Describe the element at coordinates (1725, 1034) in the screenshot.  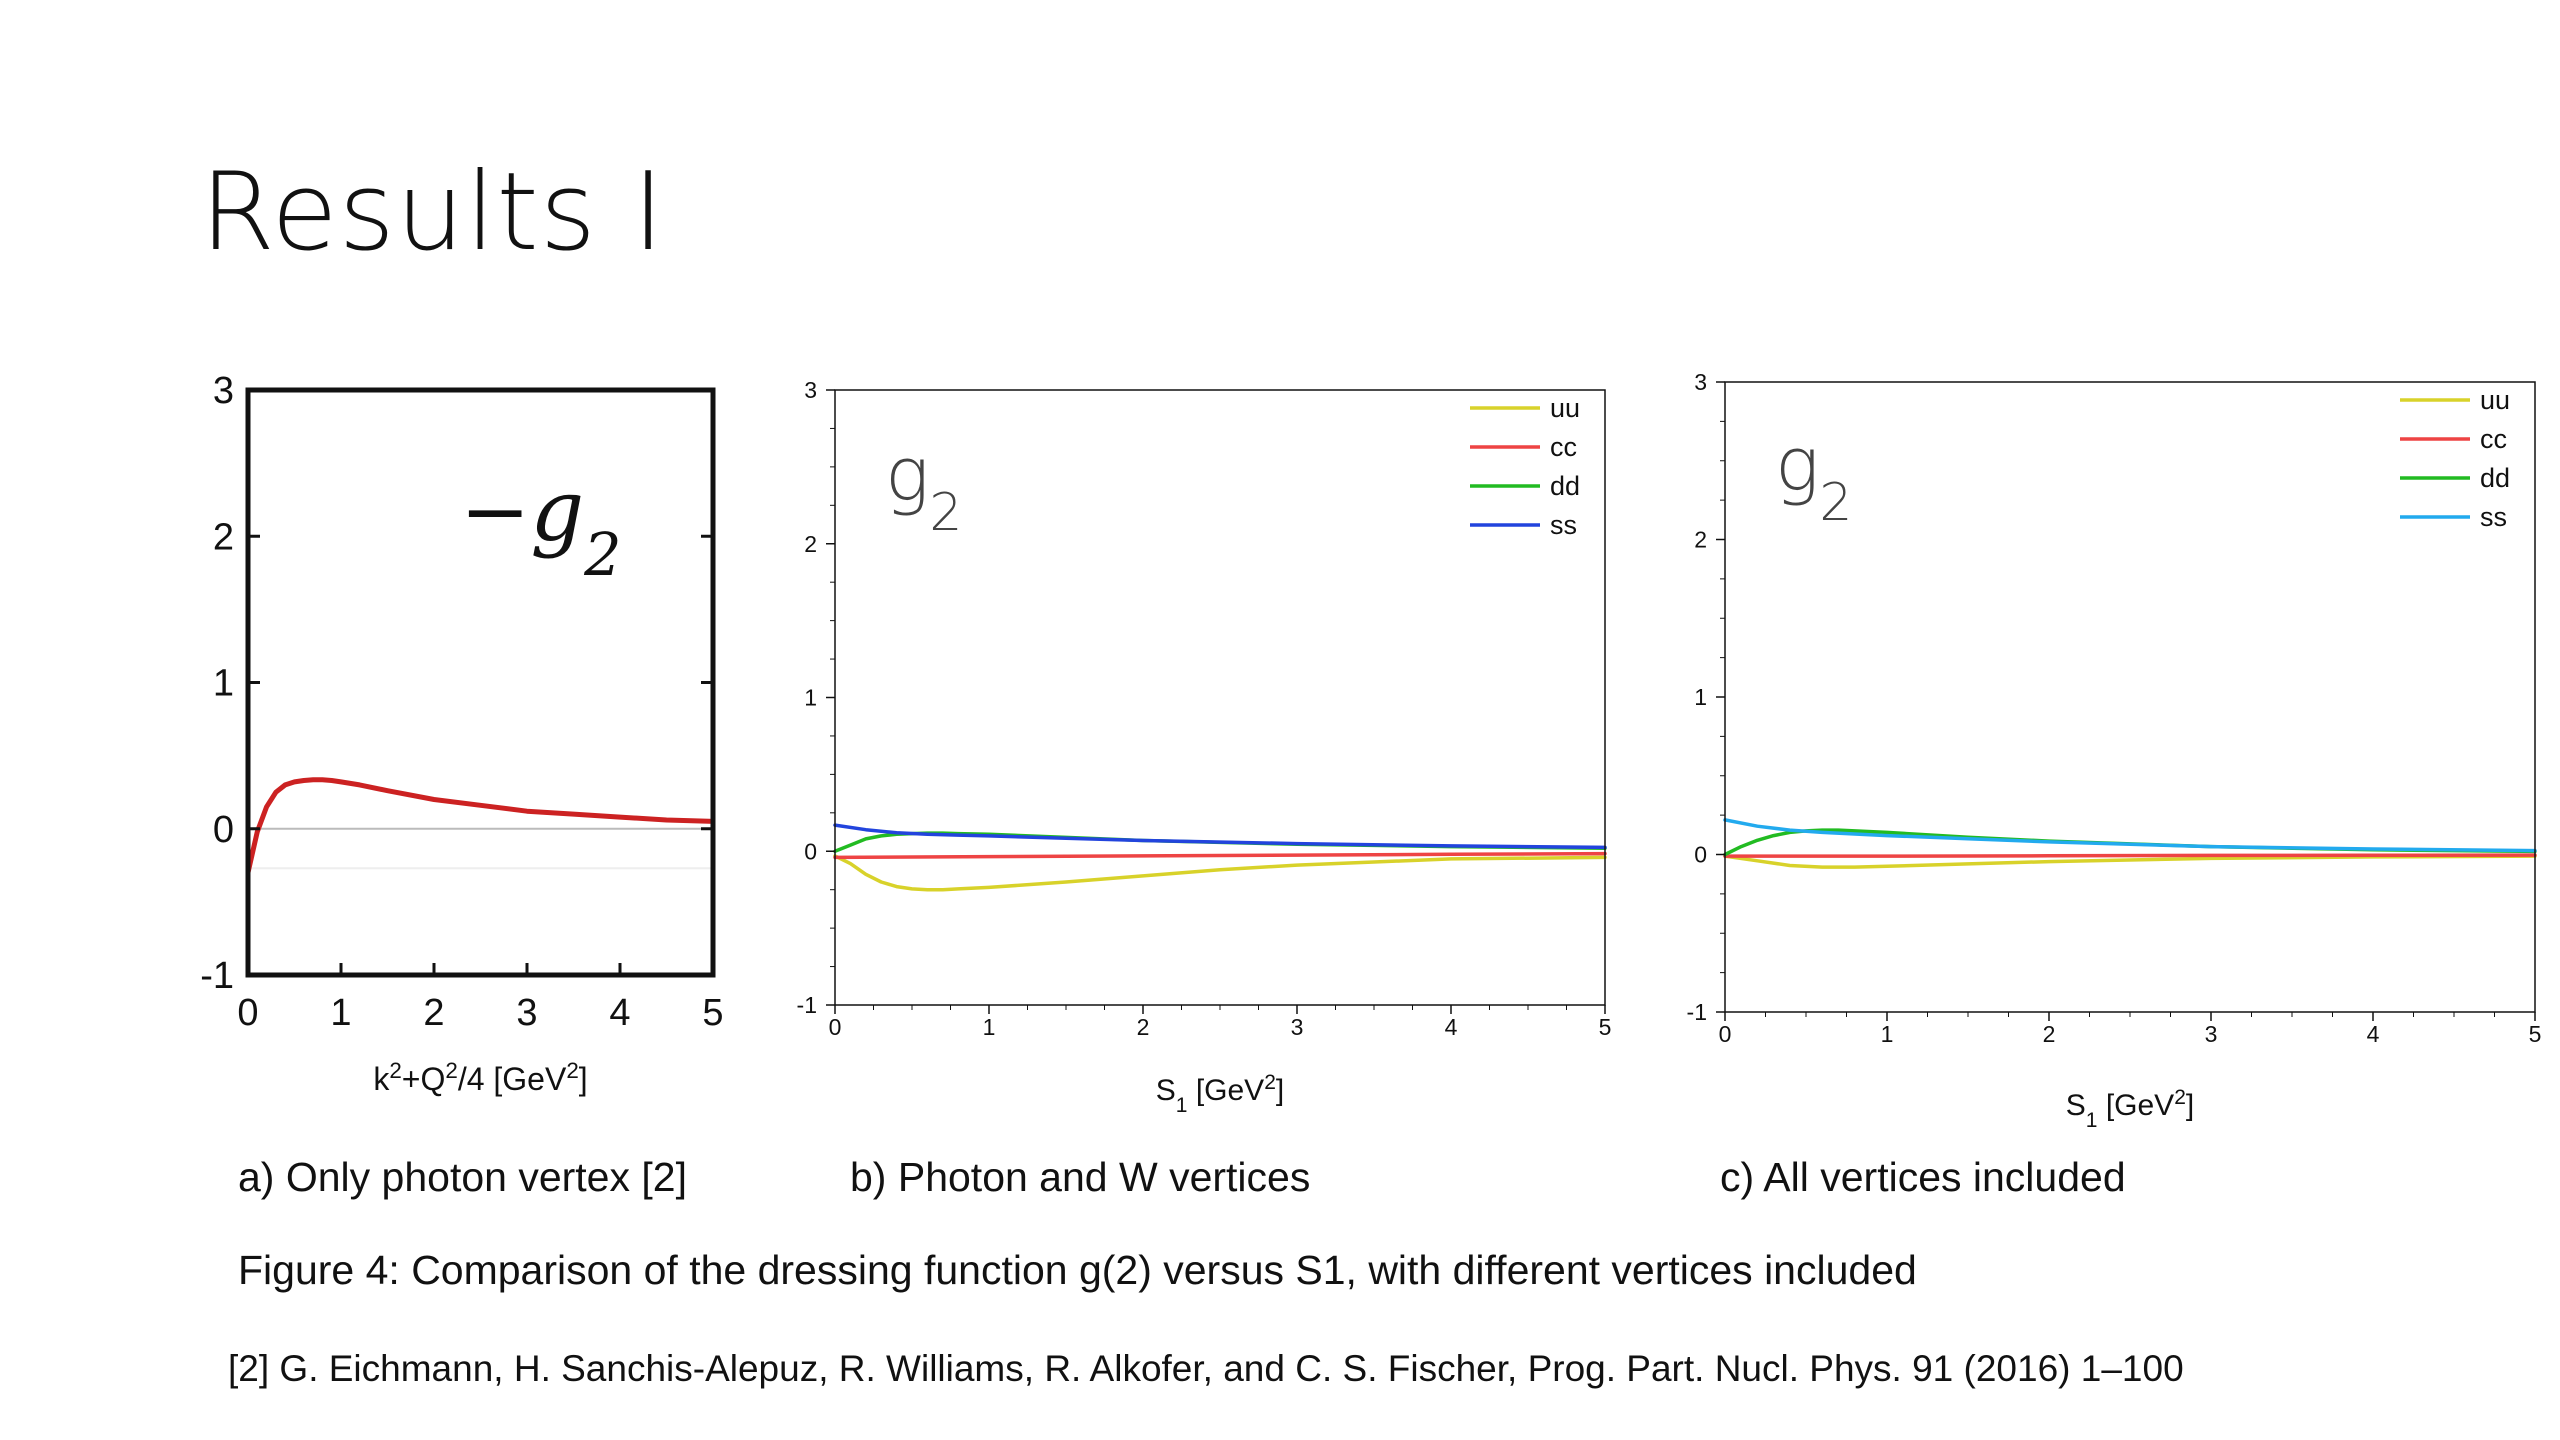
I see `chart-c-xtick-label: 0` at that location.